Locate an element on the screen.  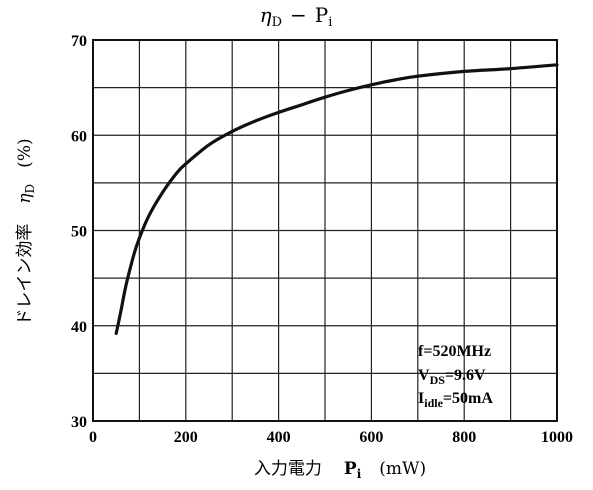
condition-idle-current: Iidle=50mA is located at coordinates (455, 400).